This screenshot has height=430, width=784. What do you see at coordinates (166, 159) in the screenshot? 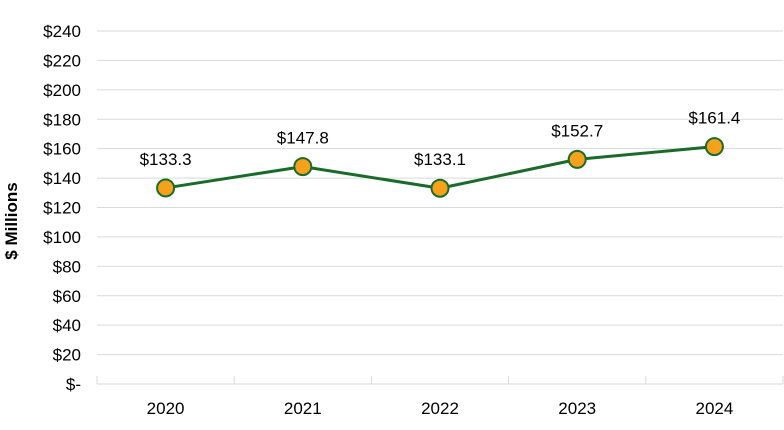
I see `data-label: $133.3` at bounding box center [166, 159].